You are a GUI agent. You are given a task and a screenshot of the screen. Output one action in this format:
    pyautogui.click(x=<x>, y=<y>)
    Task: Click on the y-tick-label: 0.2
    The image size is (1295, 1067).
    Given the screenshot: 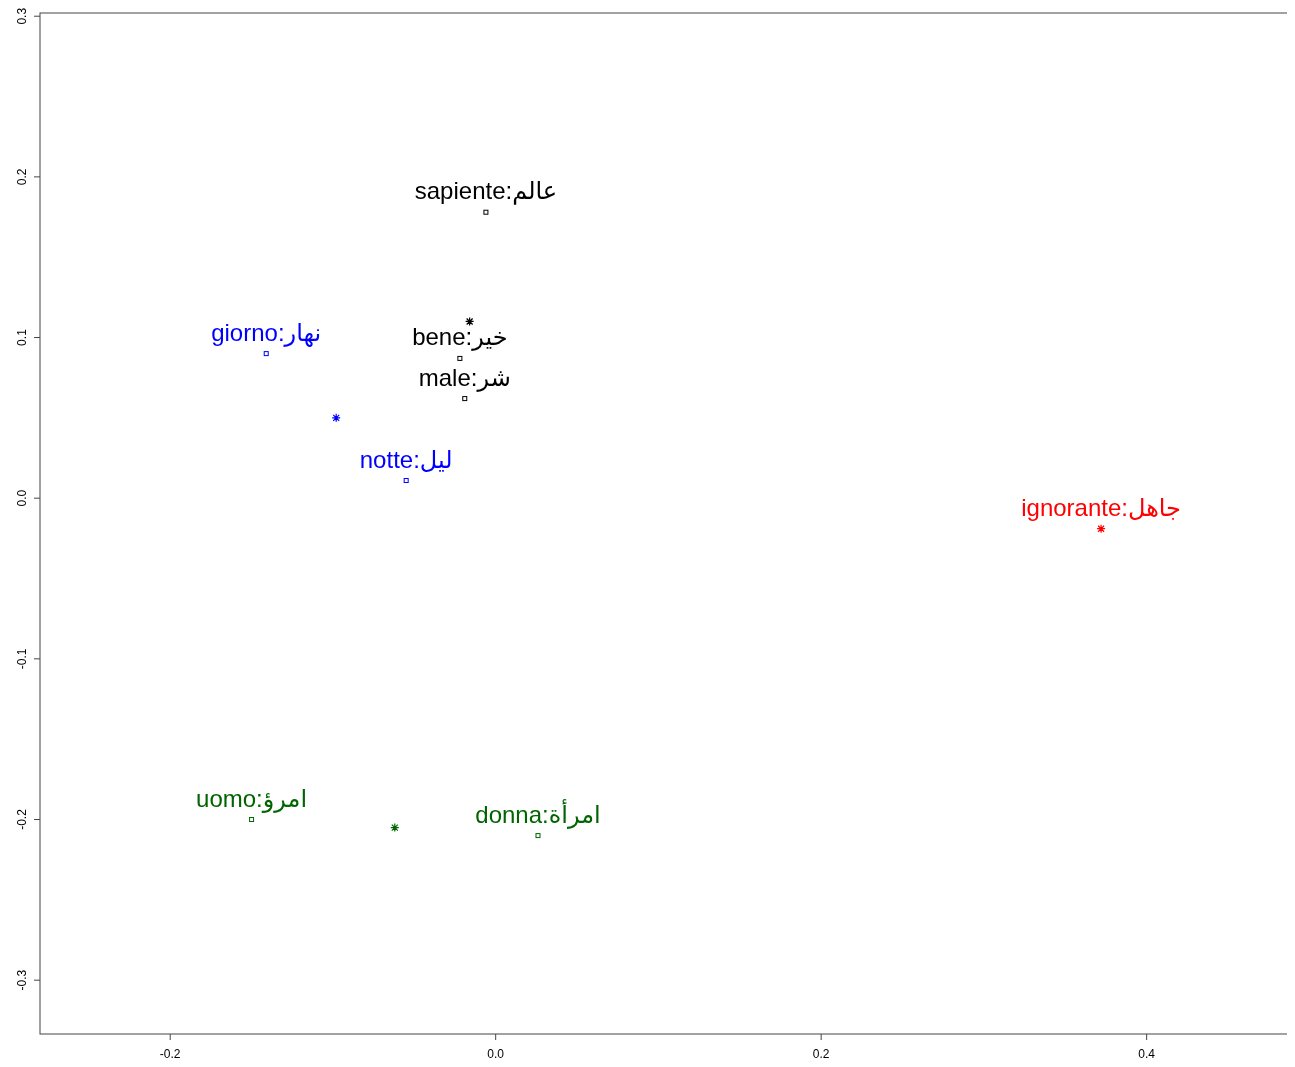 What is the action you would take?
    pyautogui.click(x=22, y=177)
    